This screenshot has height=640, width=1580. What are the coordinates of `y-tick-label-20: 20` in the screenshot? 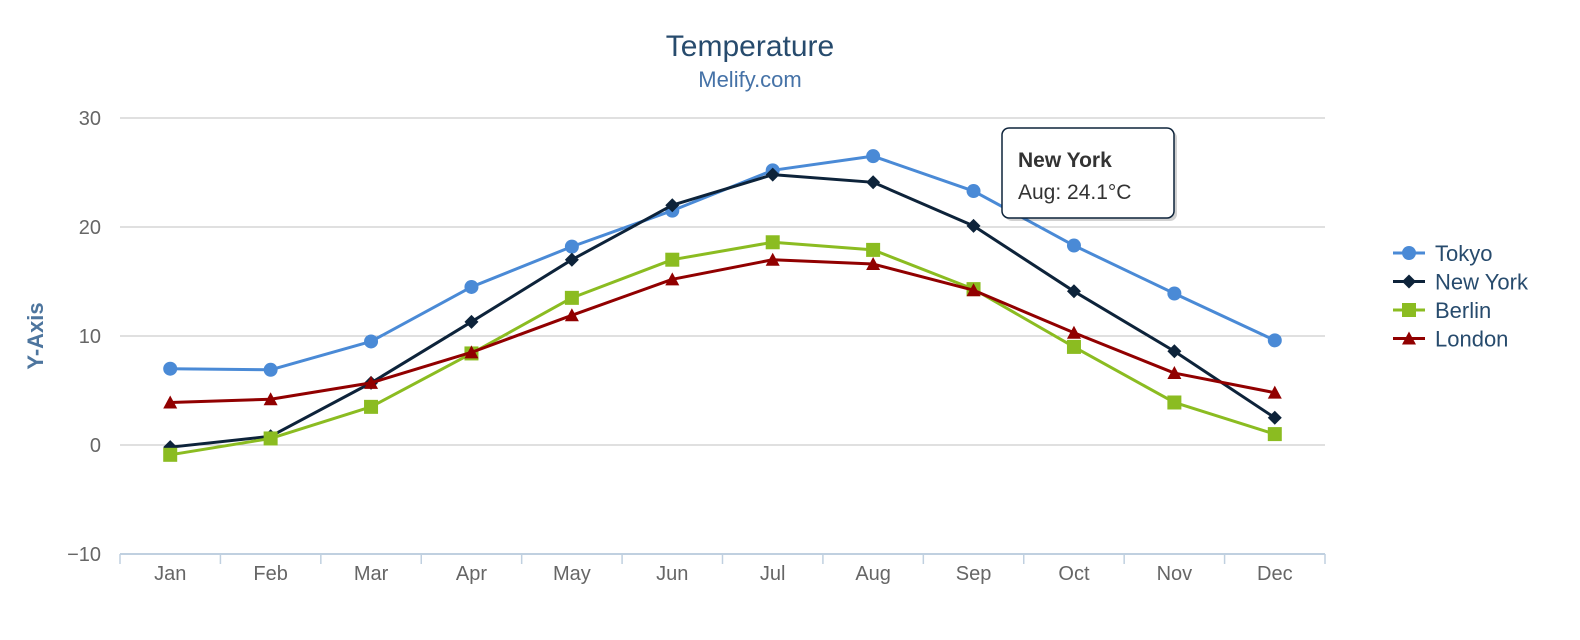 It's located at (90, 228).